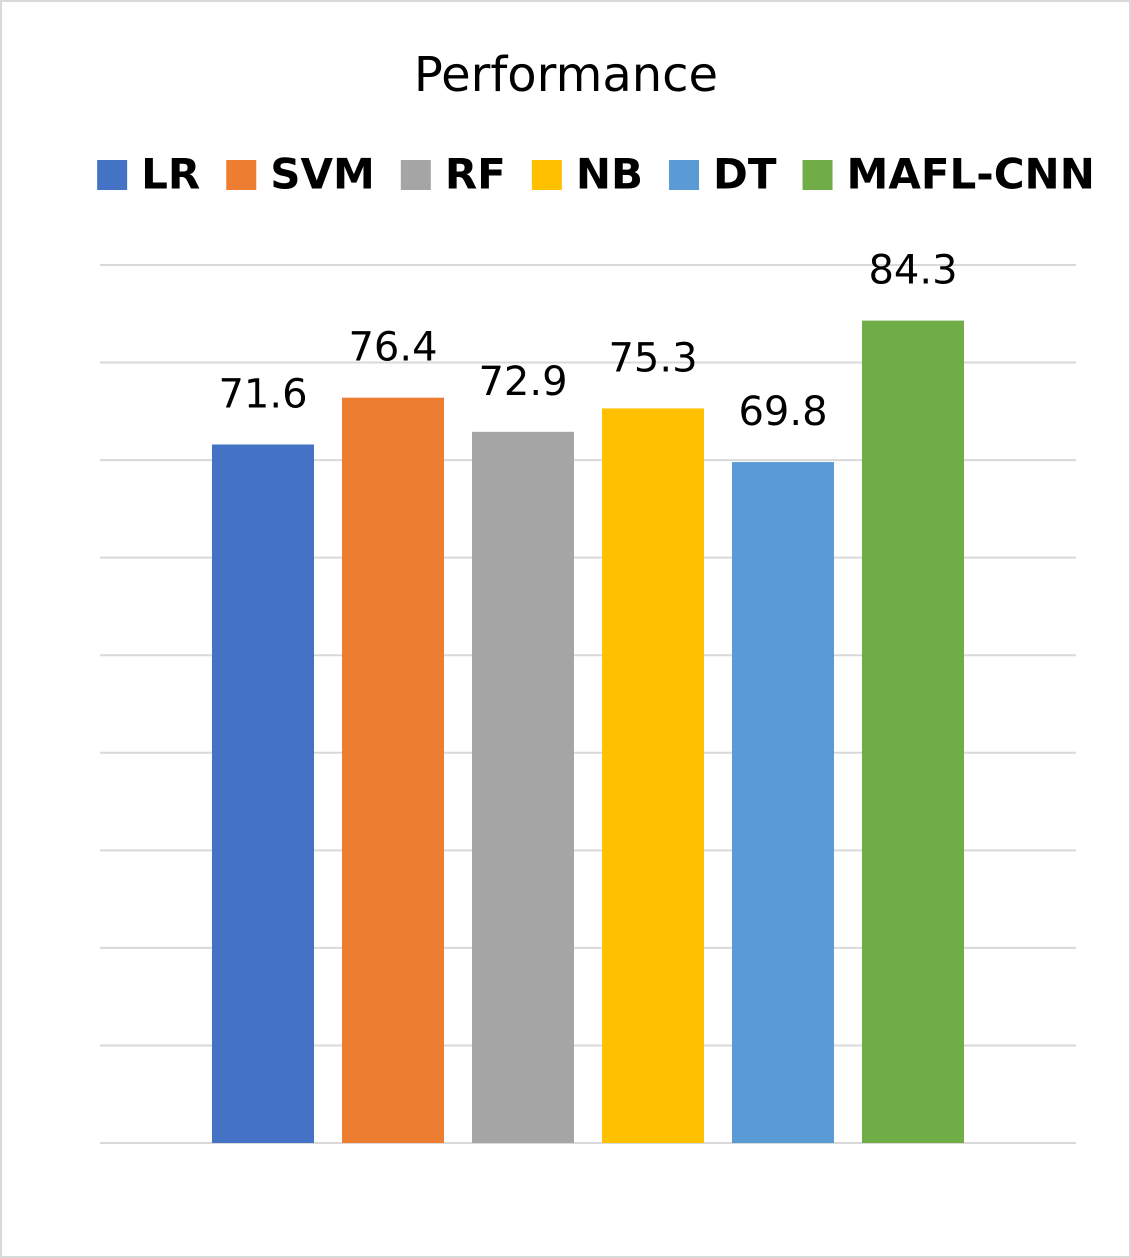 Image resolution: width=1131 pixels, height=1258 pixels. I want to click on data-label: 72.9, so click(522, 382).